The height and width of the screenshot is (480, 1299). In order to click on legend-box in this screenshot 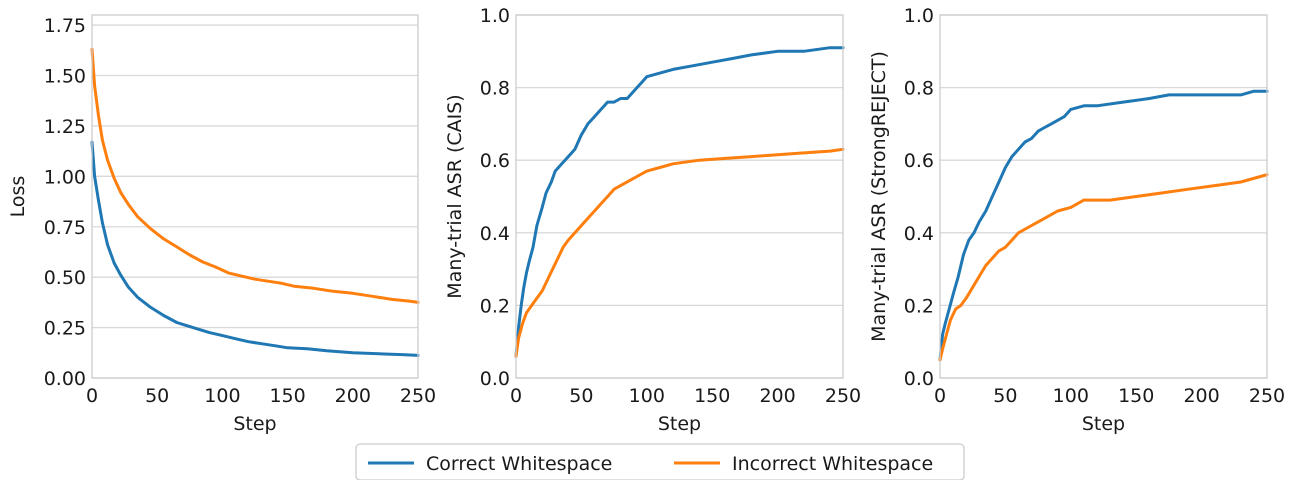, I will do `click(660, 461)`.